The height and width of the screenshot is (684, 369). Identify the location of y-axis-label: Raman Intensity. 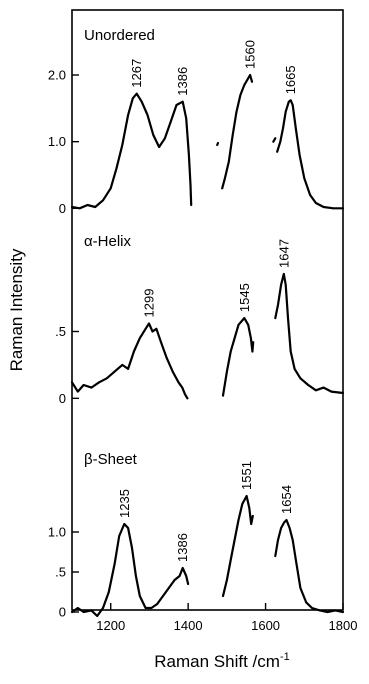
(16, 309).